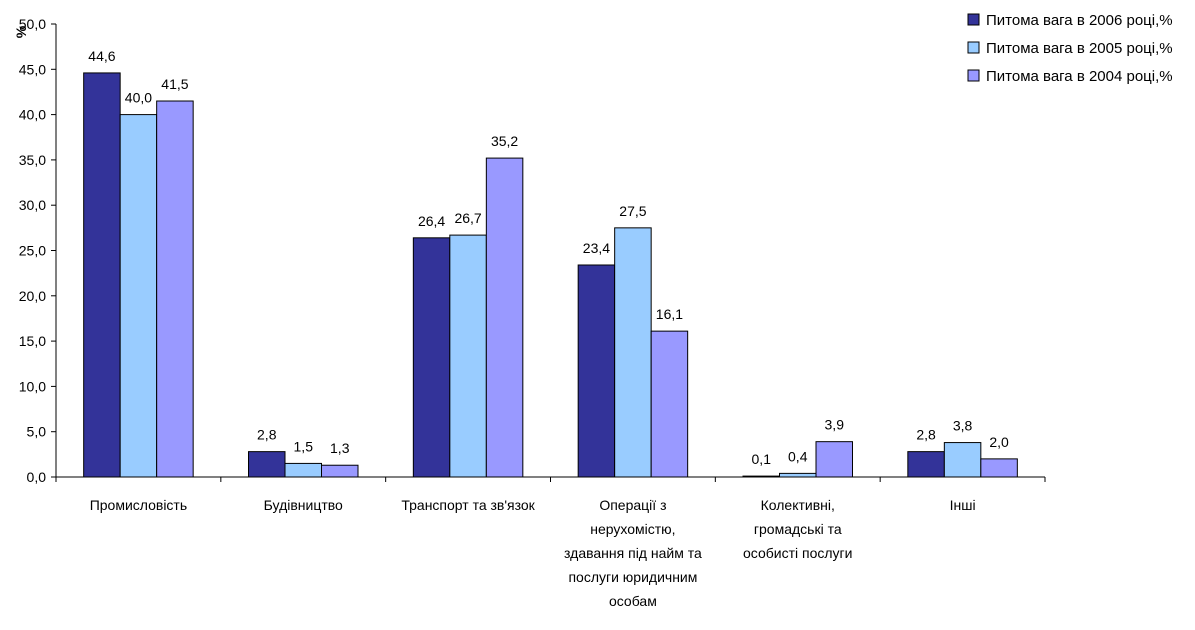 The image size is (1195, 630). I want to click on y-tick-label: 45,0, so click(32, 69).